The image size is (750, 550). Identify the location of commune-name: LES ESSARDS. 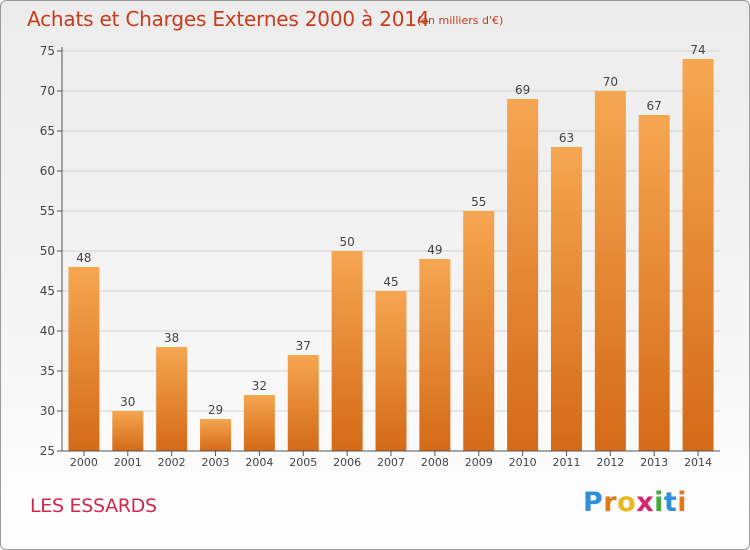
(93, 506).